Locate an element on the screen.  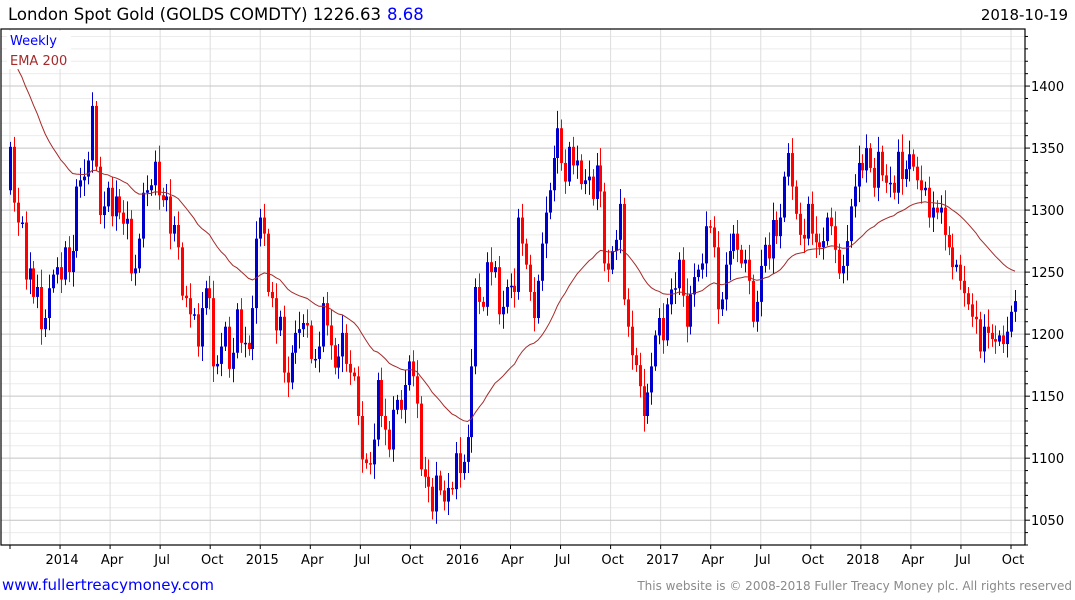
x-tick-label: Apr is located at coordinates (913, 560).